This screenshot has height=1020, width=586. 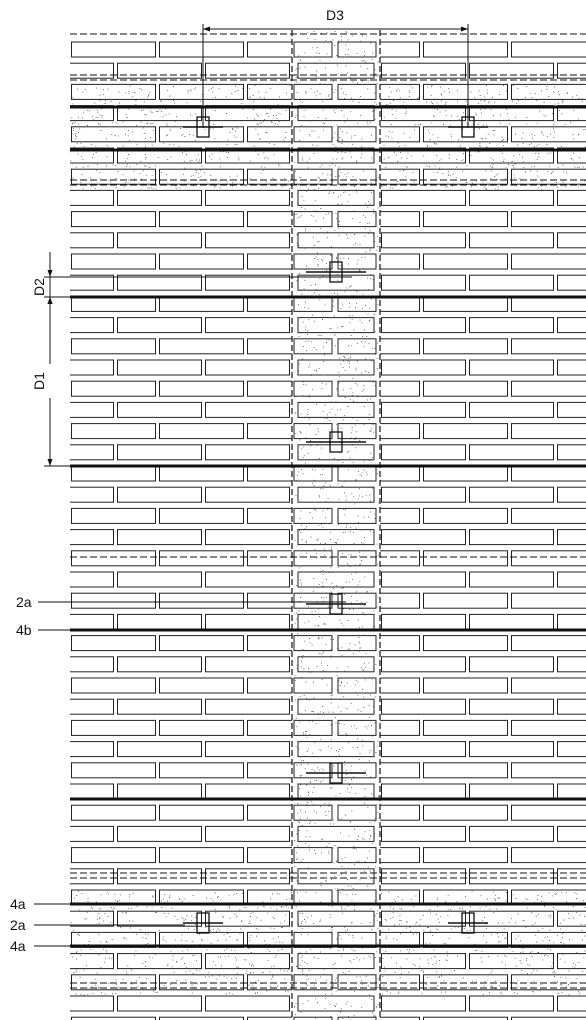 What do you see at coordinates (50, 462) in the screenshot?
I see `d1-arrow-bottom` at bounding box center [50, 462].